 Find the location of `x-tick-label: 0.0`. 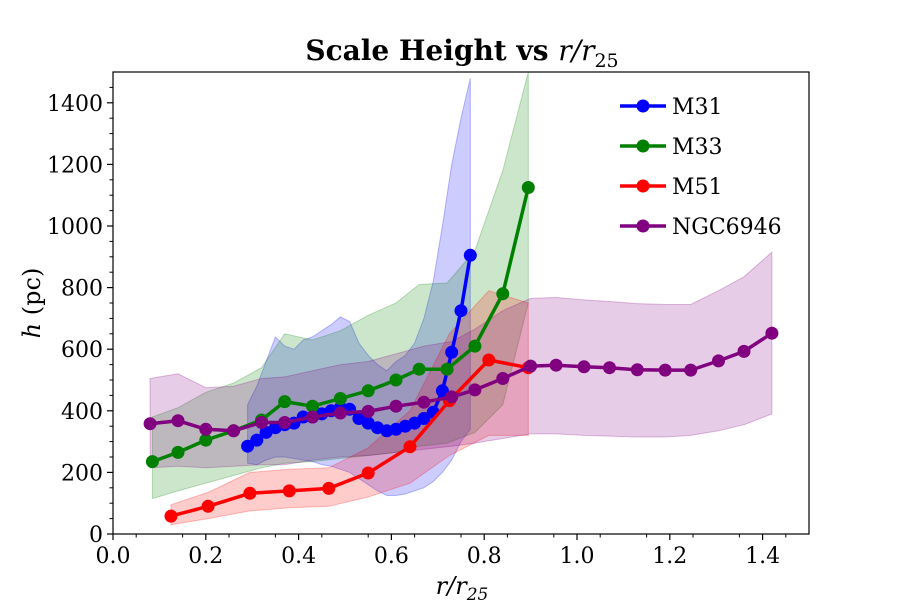

x-tick-label: 0.0 is located at coordinates (113, 556).